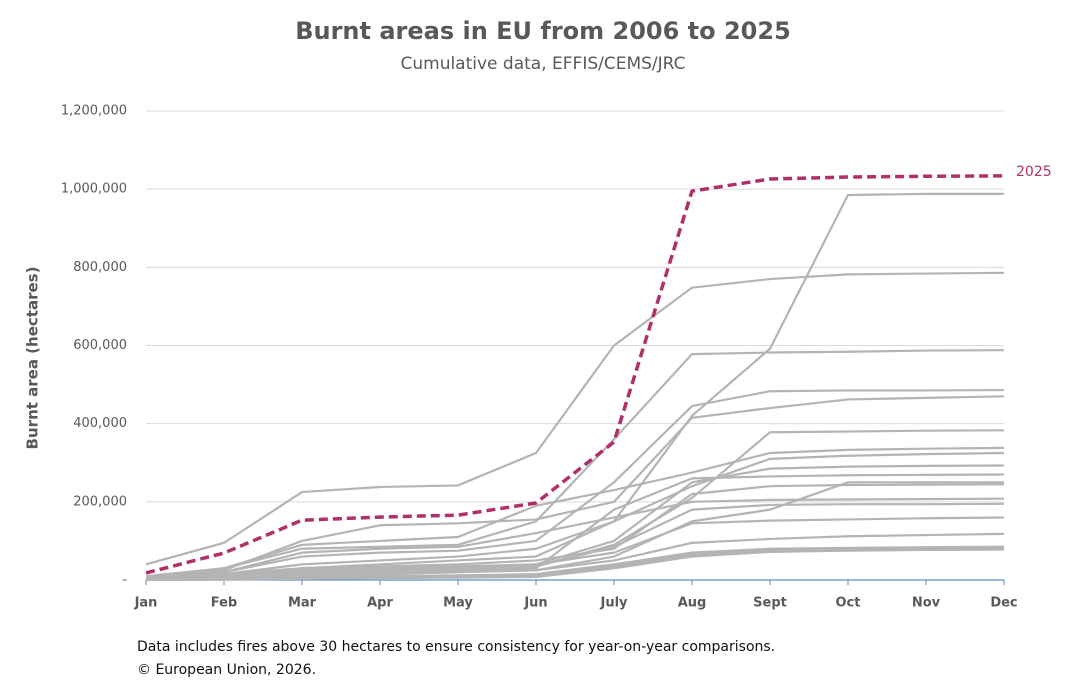 Image resolution: width=1086 pixels, height=683 pixels. What do you see at coordinates (226, 670) in the screenshot?
I see `footnote: © European Union, 2026.` at bounding box center [226, 670].